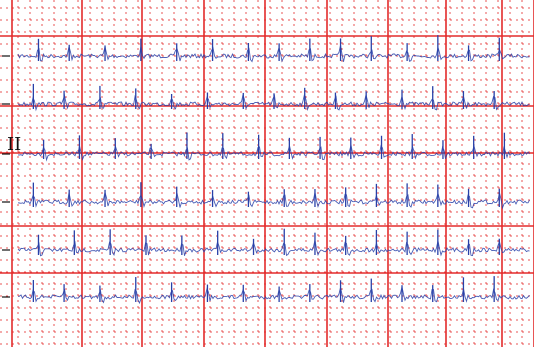 The image size is (534, 347). I want to click on calibration-marks, so click(6, 176).